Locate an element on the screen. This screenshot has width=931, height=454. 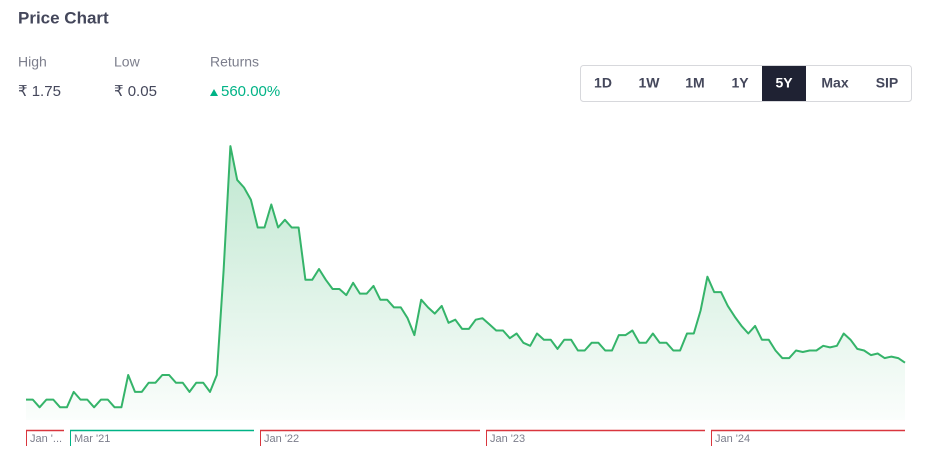
stat-value: 560.00% is located at coordinates (250, 91).